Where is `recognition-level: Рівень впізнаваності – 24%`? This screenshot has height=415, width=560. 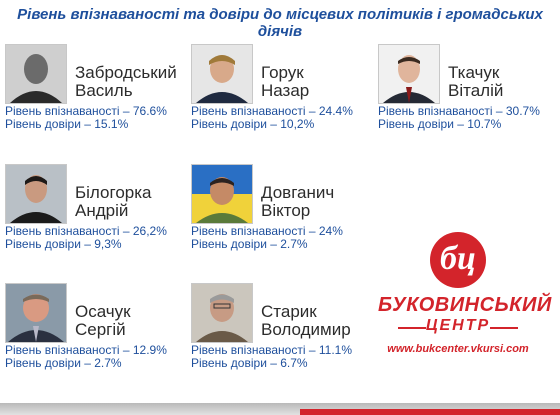 recognition-level: Рівень впізнаваності – 24% is located at coordinates (267, 231).